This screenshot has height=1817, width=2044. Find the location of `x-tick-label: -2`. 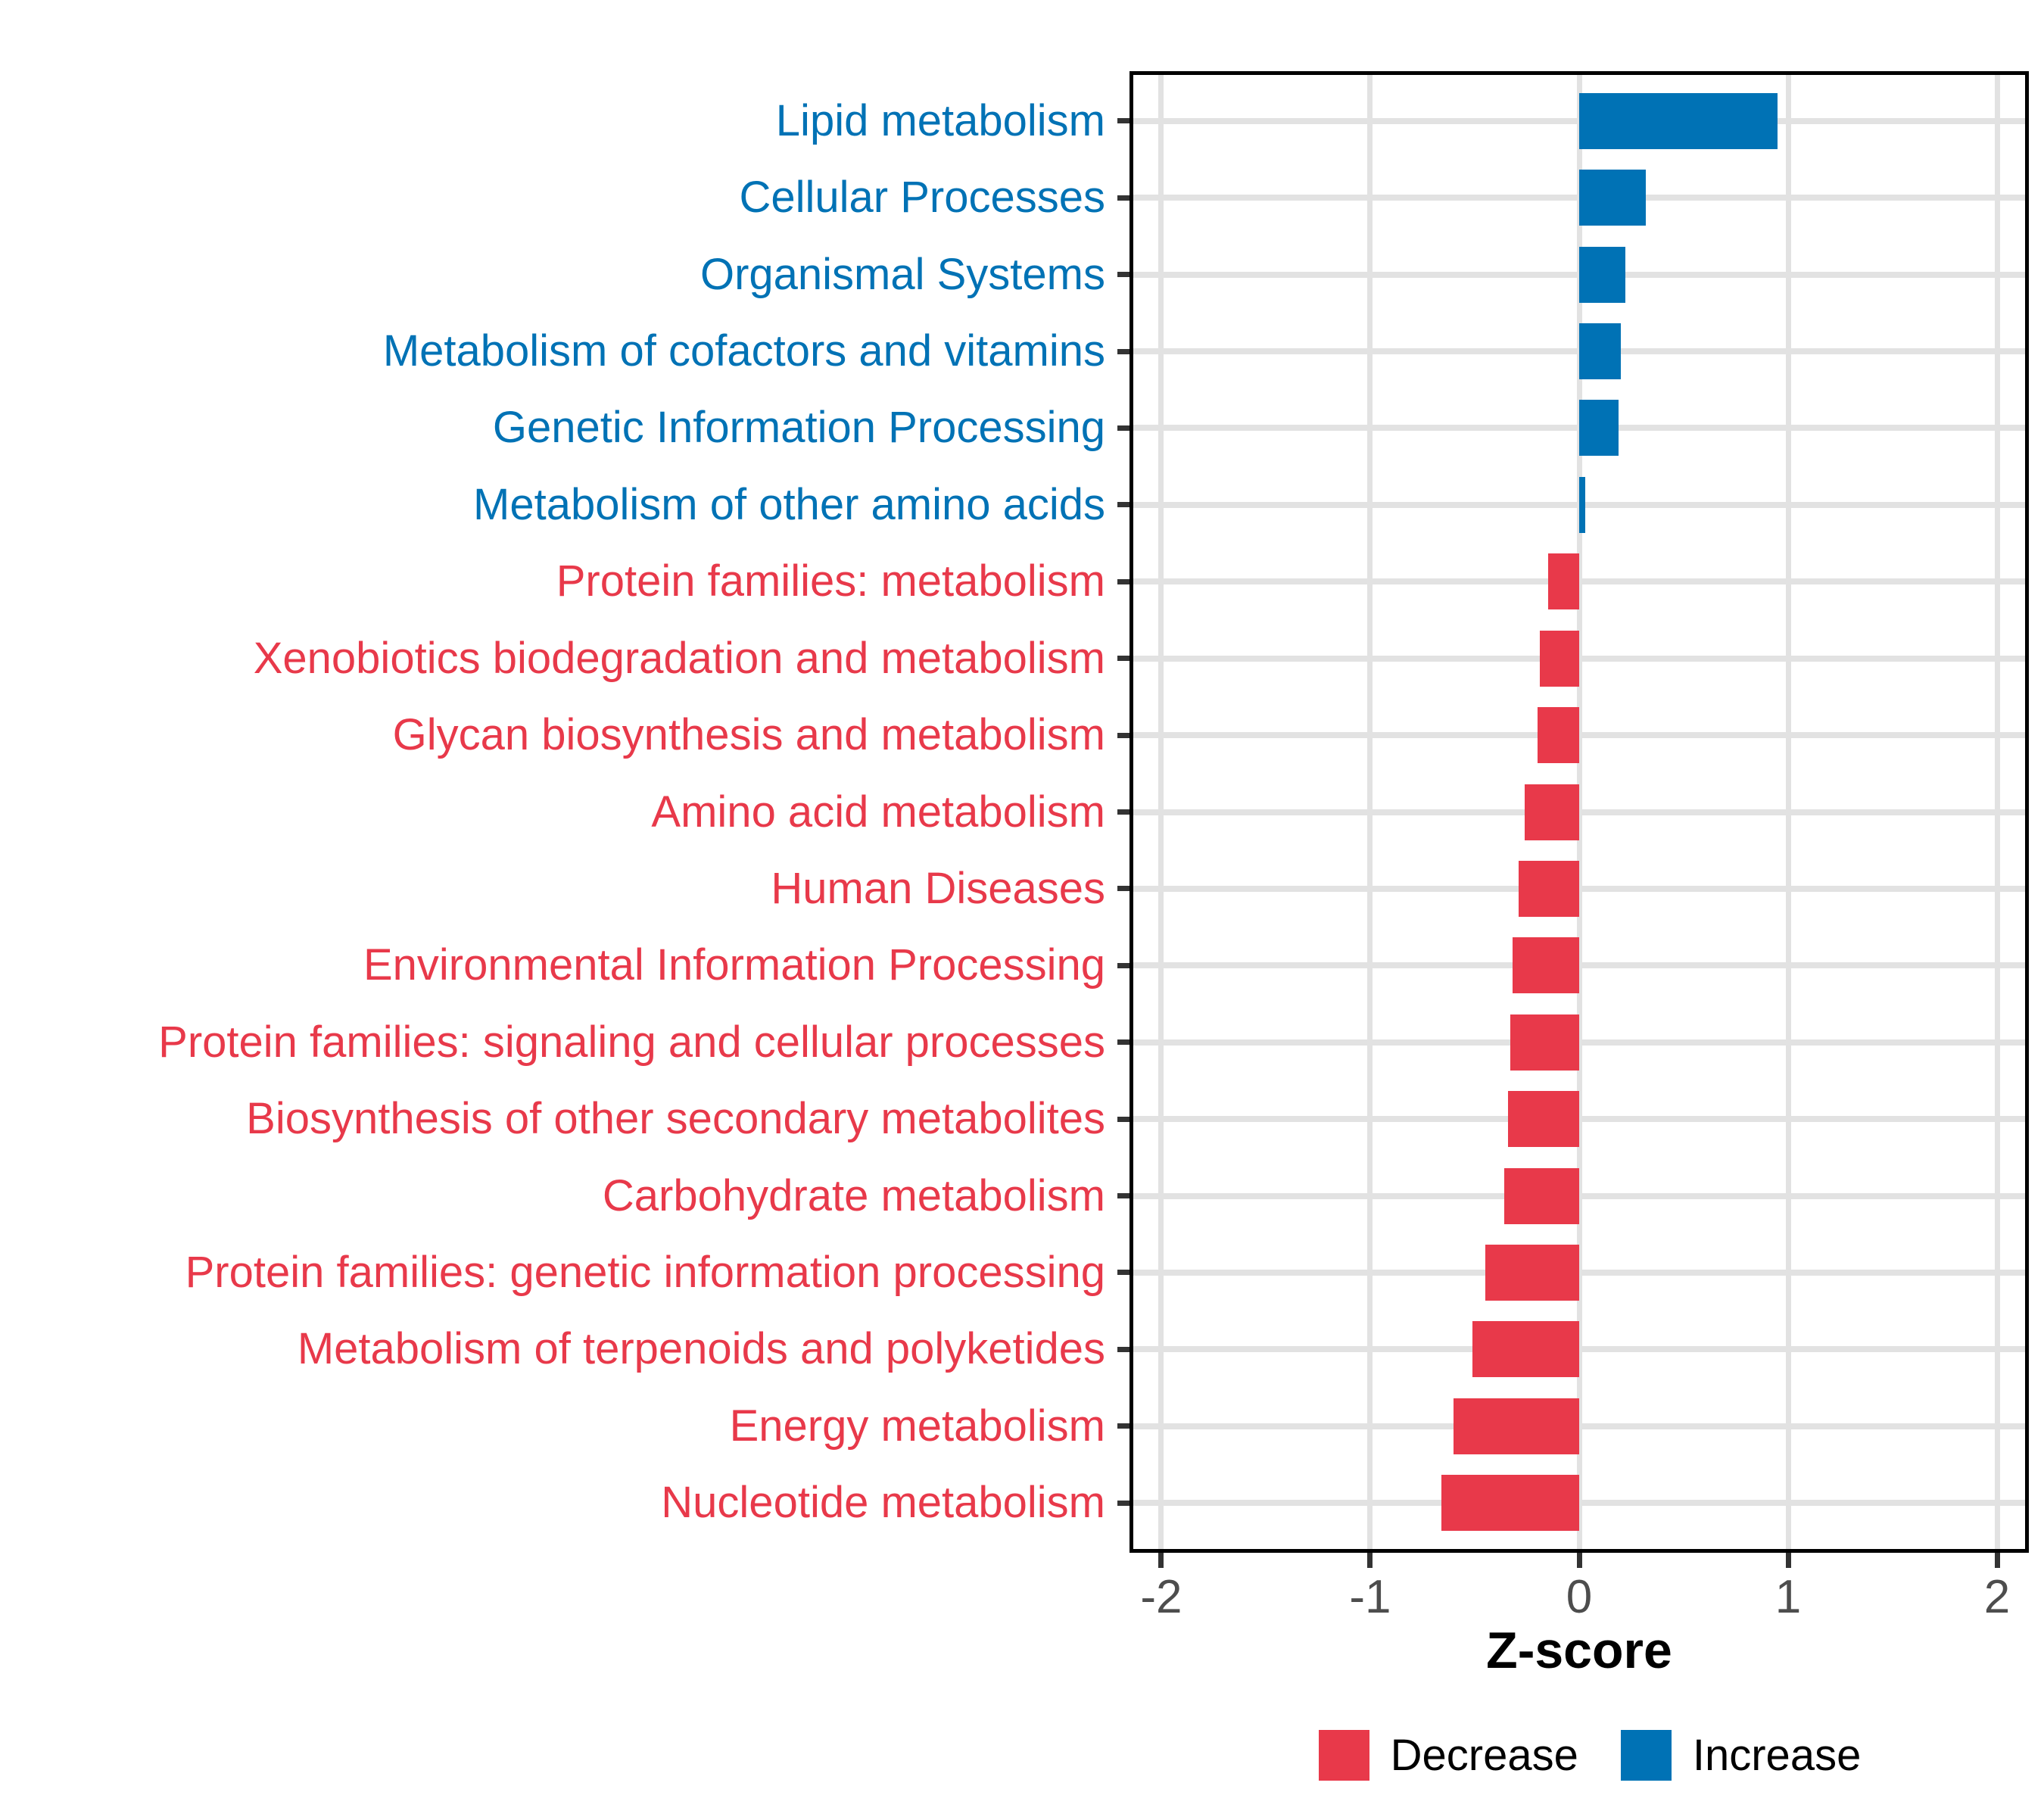

x-tick-label: -2 is located at coordinates (1161, 1597).